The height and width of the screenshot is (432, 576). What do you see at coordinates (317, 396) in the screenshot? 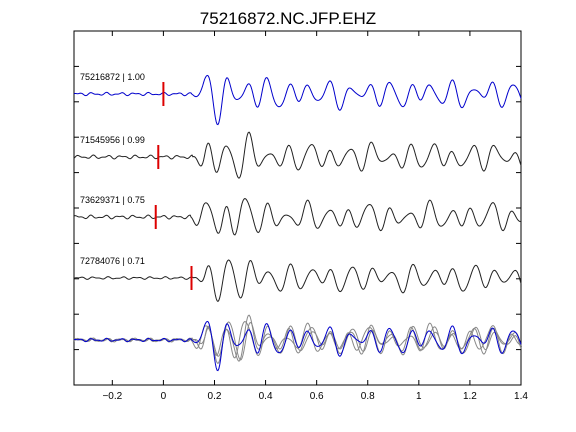
I see `x-tick-label: 0.6` at bounding box center [317, 396].